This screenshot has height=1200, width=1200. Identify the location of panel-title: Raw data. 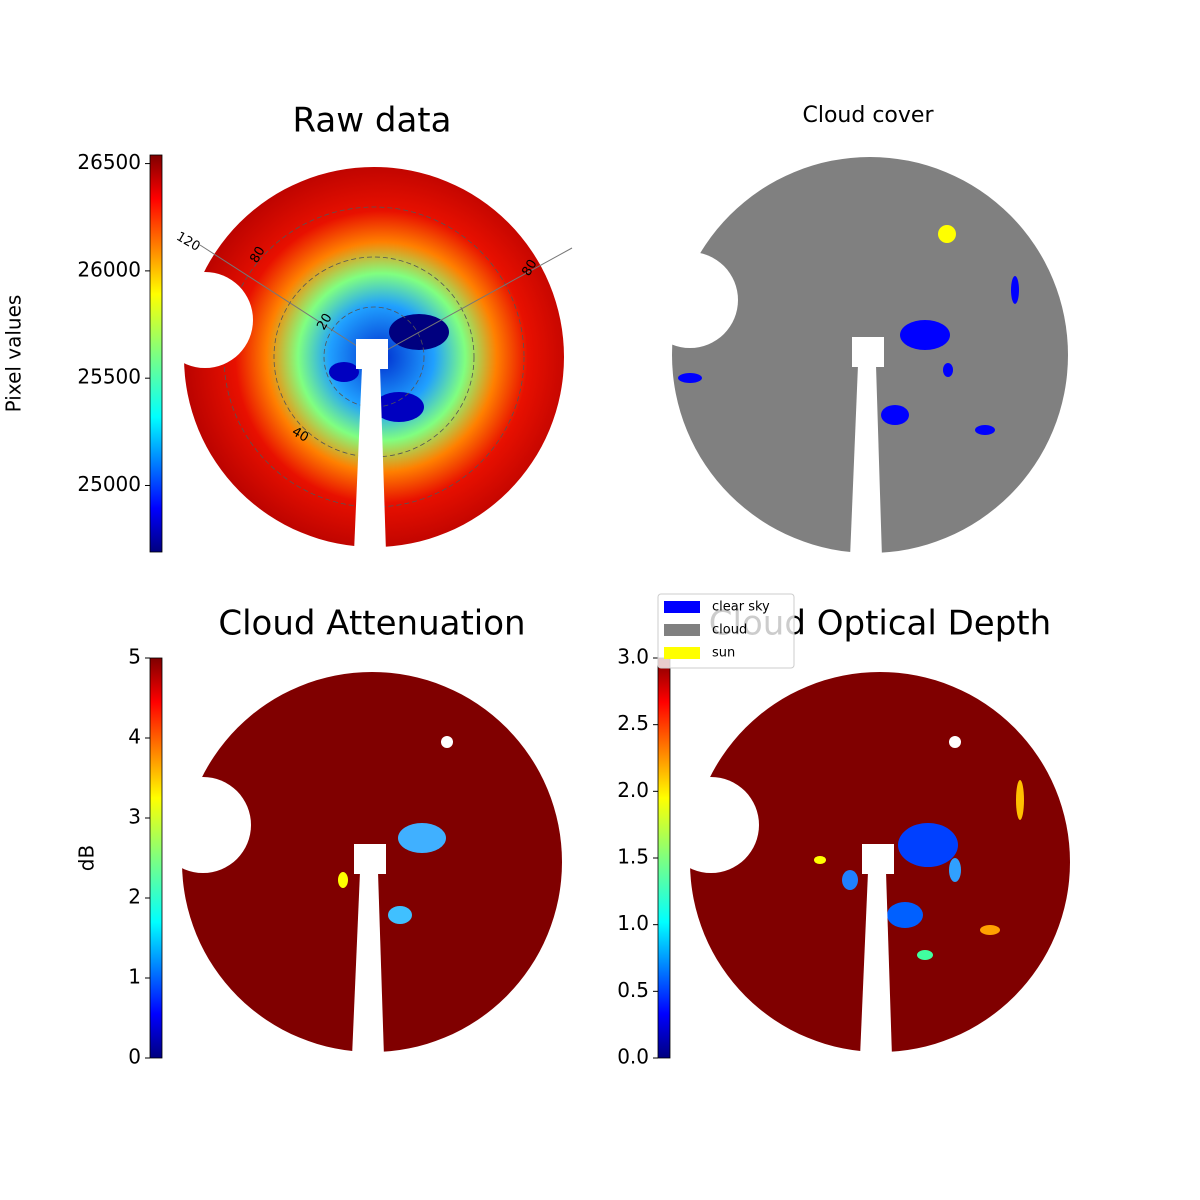
(372, 121).